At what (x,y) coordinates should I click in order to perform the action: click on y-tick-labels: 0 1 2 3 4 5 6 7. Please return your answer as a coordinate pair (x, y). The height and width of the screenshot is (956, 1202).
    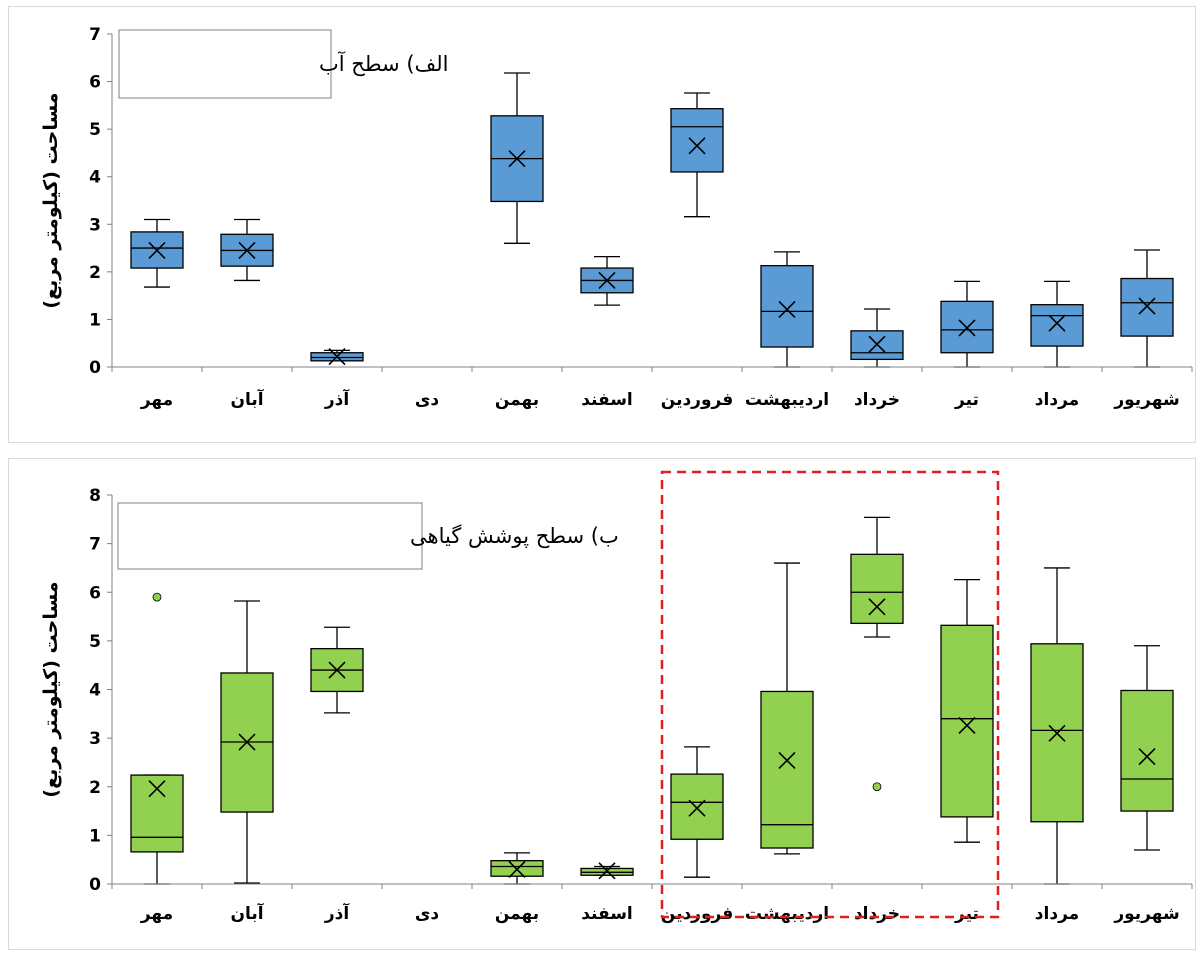
    Looking at the image, I should click on (100, 201).